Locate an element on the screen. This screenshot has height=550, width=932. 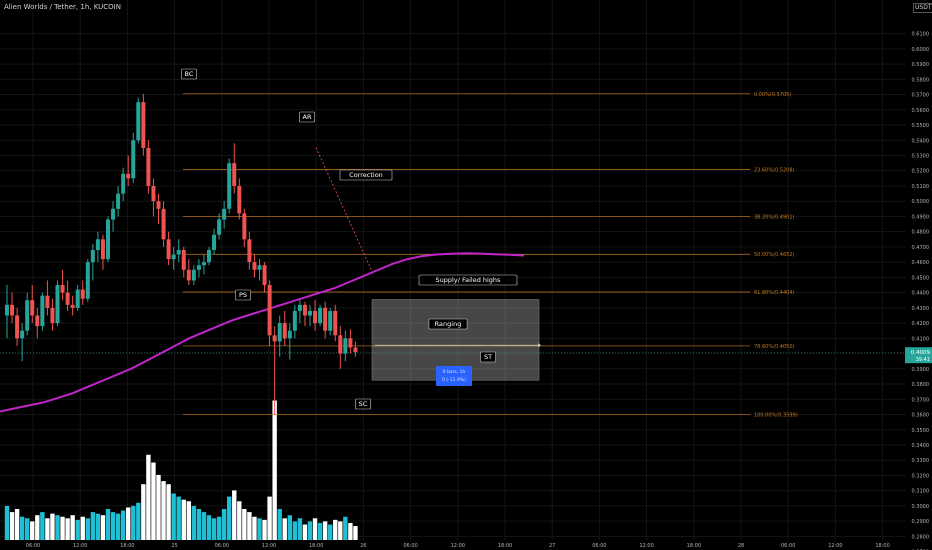
price-tick-label: 0.2900 is located at coordinates (921, 522).